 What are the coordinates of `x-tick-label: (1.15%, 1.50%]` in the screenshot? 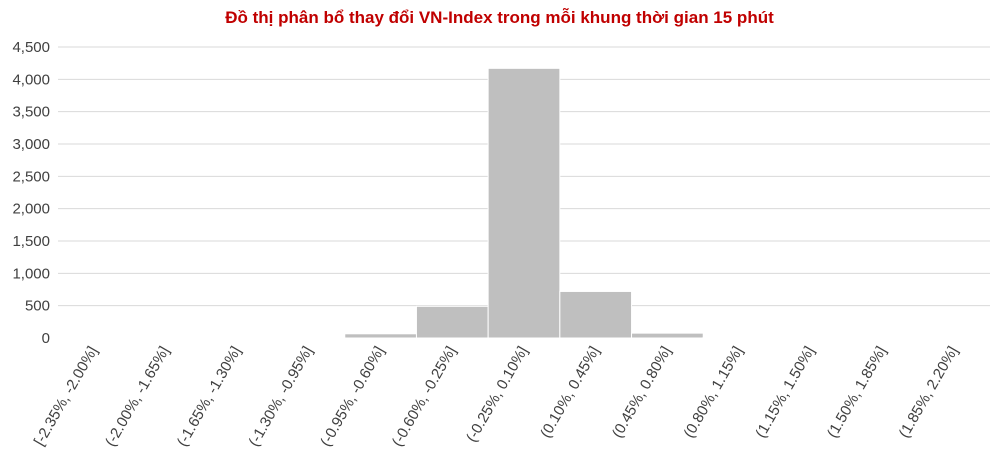 It's located at (785, 392).